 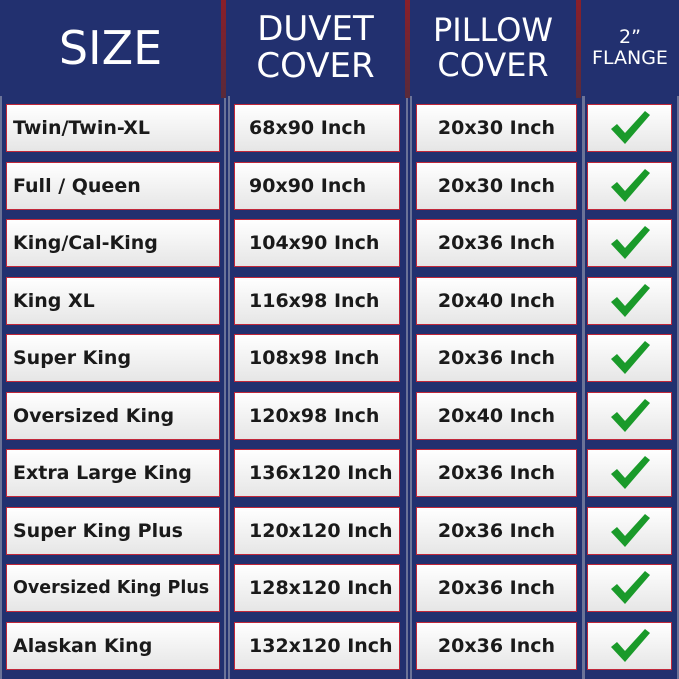 I want to click on header-text: PILLOW, so click(x=493, y=29).